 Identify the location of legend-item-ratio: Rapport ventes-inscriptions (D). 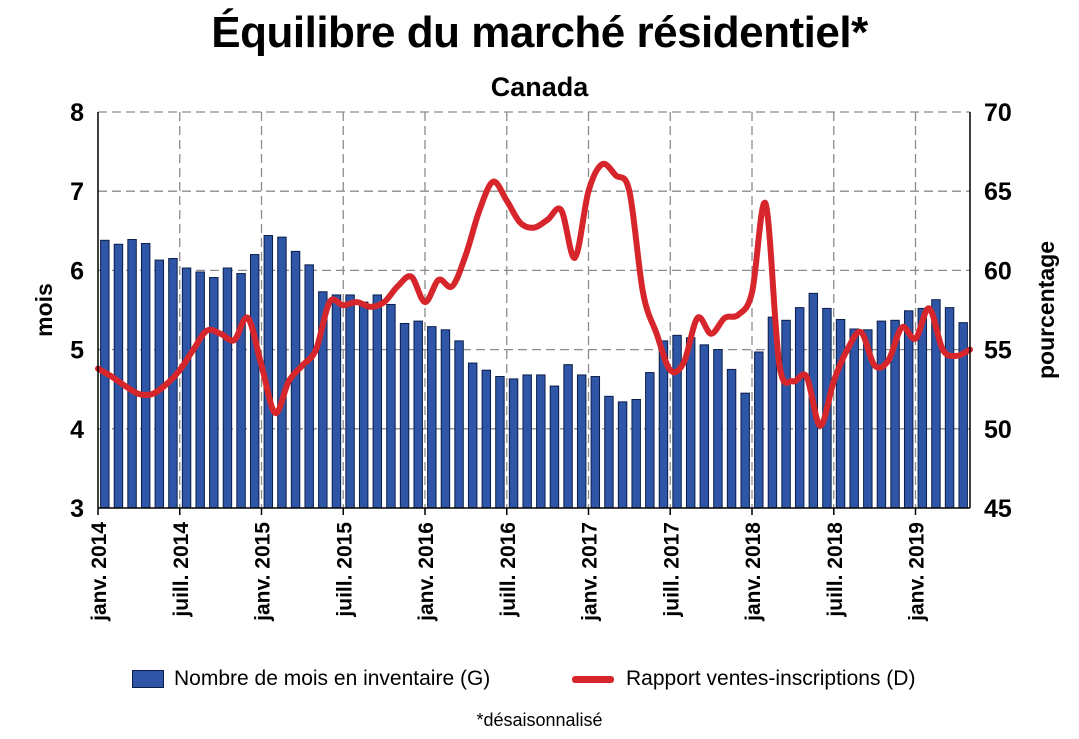
(743, 679).